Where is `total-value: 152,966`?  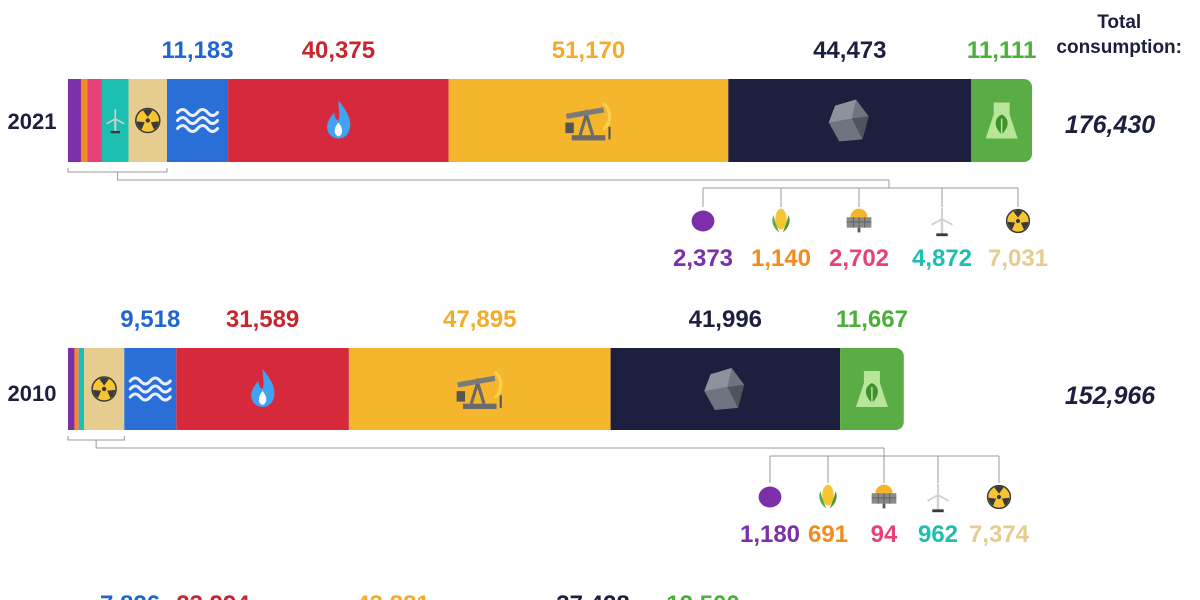
total-value: 152,966 is located at coordinates (1110, 396).